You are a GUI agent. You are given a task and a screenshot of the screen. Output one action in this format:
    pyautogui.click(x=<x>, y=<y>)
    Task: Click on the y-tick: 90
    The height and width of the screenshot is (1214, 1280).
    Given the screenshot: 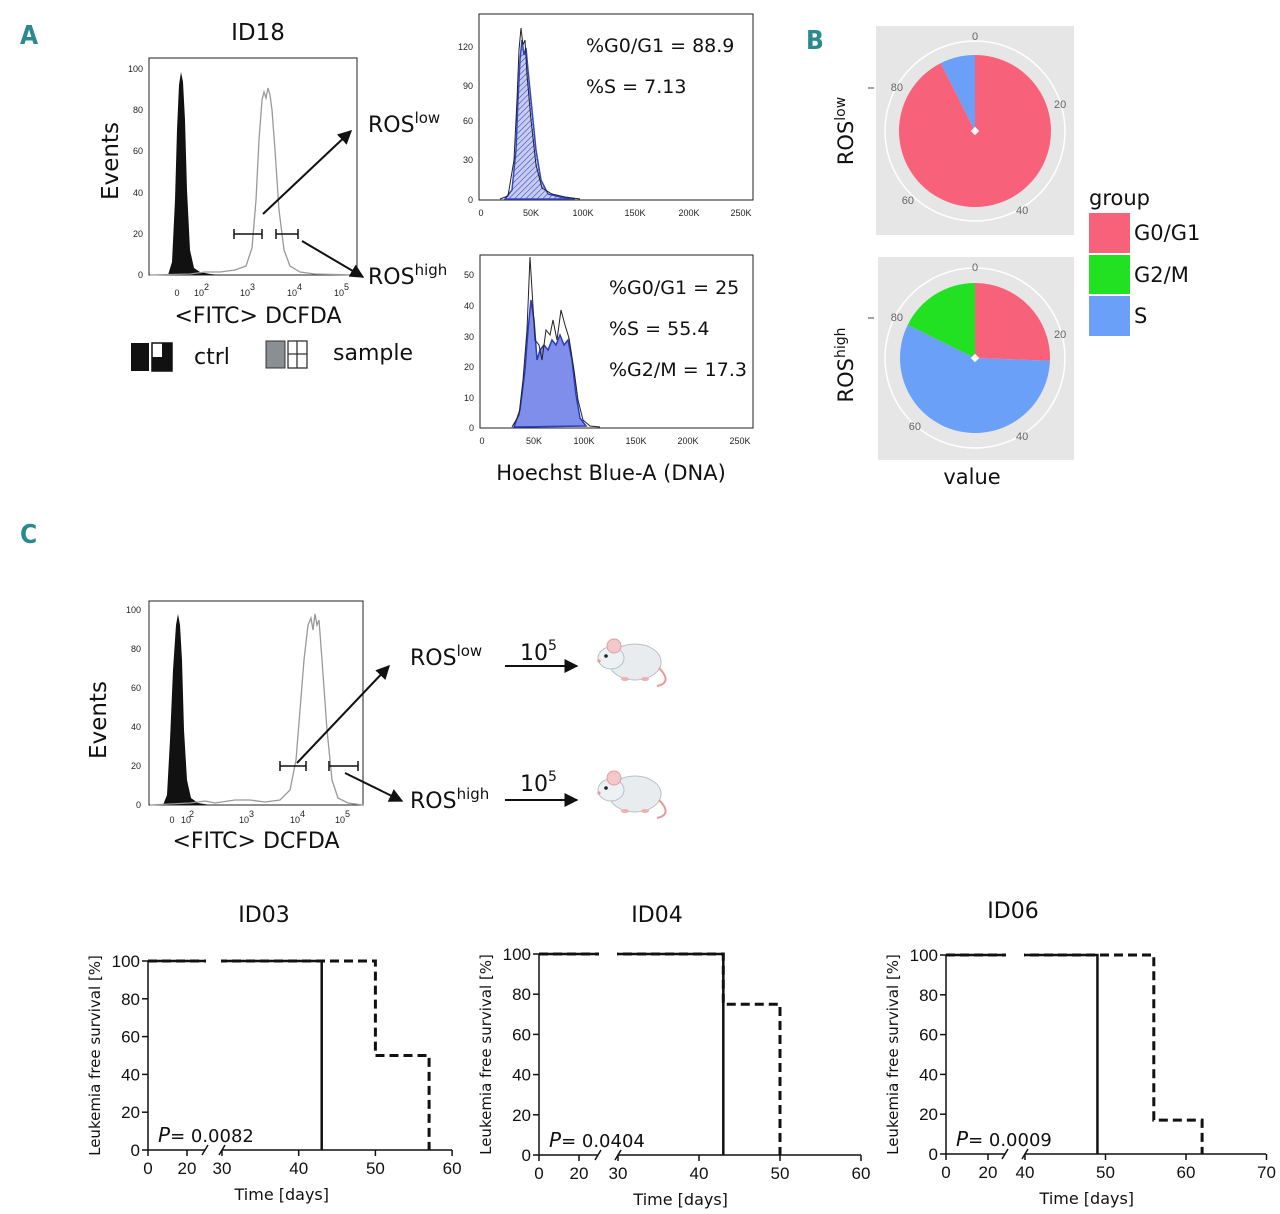 What is the action you would take?
    pyautogui.click(x=468, y=86)
    